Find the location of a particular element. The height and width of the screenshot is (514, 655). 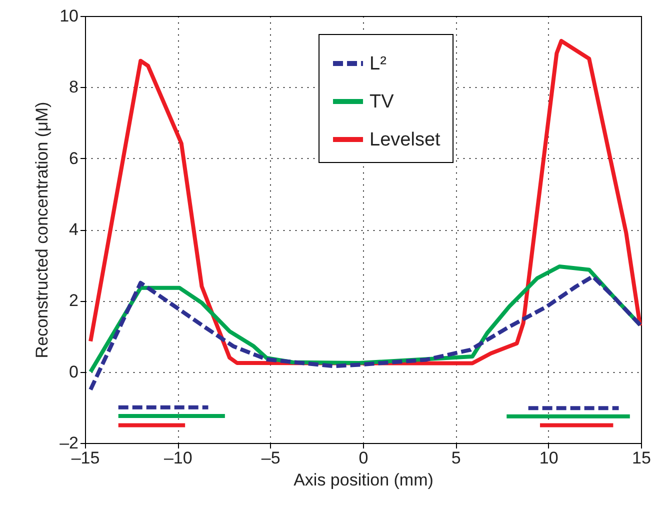

legend-label: TV is located at coordinates (382, 102).